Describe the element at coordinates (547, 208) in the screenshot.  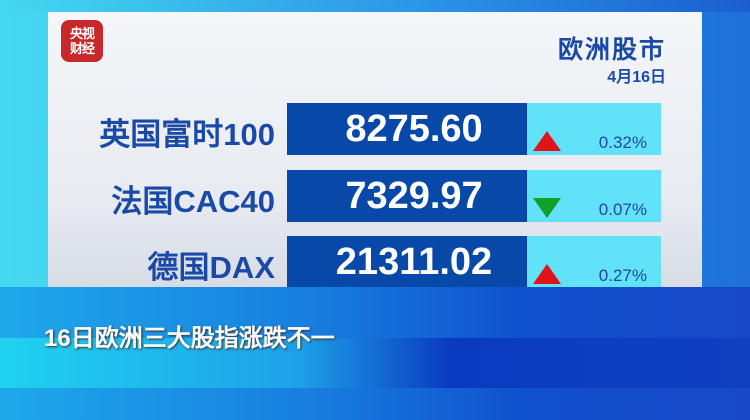
I see `down-arrow-icon` at that location.